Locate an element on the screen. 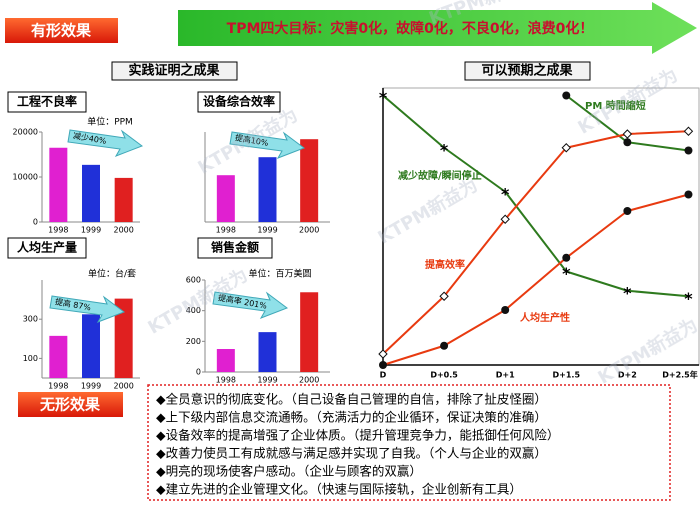 This screenshot has width=700, height=505. unit-label: 单位：百万美圆 is located at coordinates (279, 274).